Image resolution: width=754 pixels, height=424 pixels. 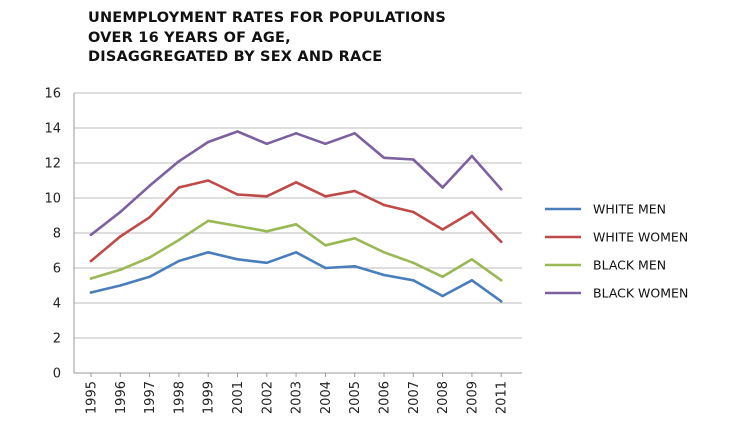 I want to click on y-tick-label: 10, so click(x=52, y=199).